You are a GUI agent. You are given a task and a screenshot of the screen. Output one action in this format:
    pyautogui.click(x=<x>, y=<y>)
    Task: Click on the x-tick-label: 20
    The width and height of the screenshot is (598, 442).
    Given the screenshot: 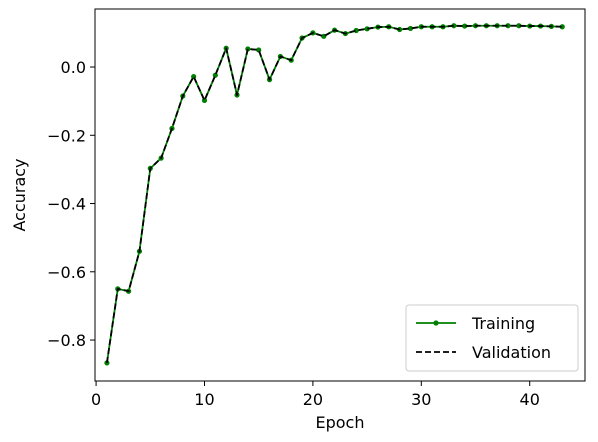 What is the action you would take?
    pyautogui.click(x=313, y=399)
    